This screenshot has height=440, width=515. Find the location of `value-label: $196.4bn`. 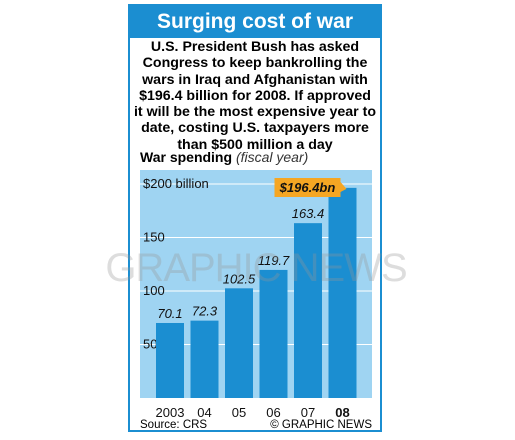

value-label: $196.4bn is located at coordinates (307, 187).